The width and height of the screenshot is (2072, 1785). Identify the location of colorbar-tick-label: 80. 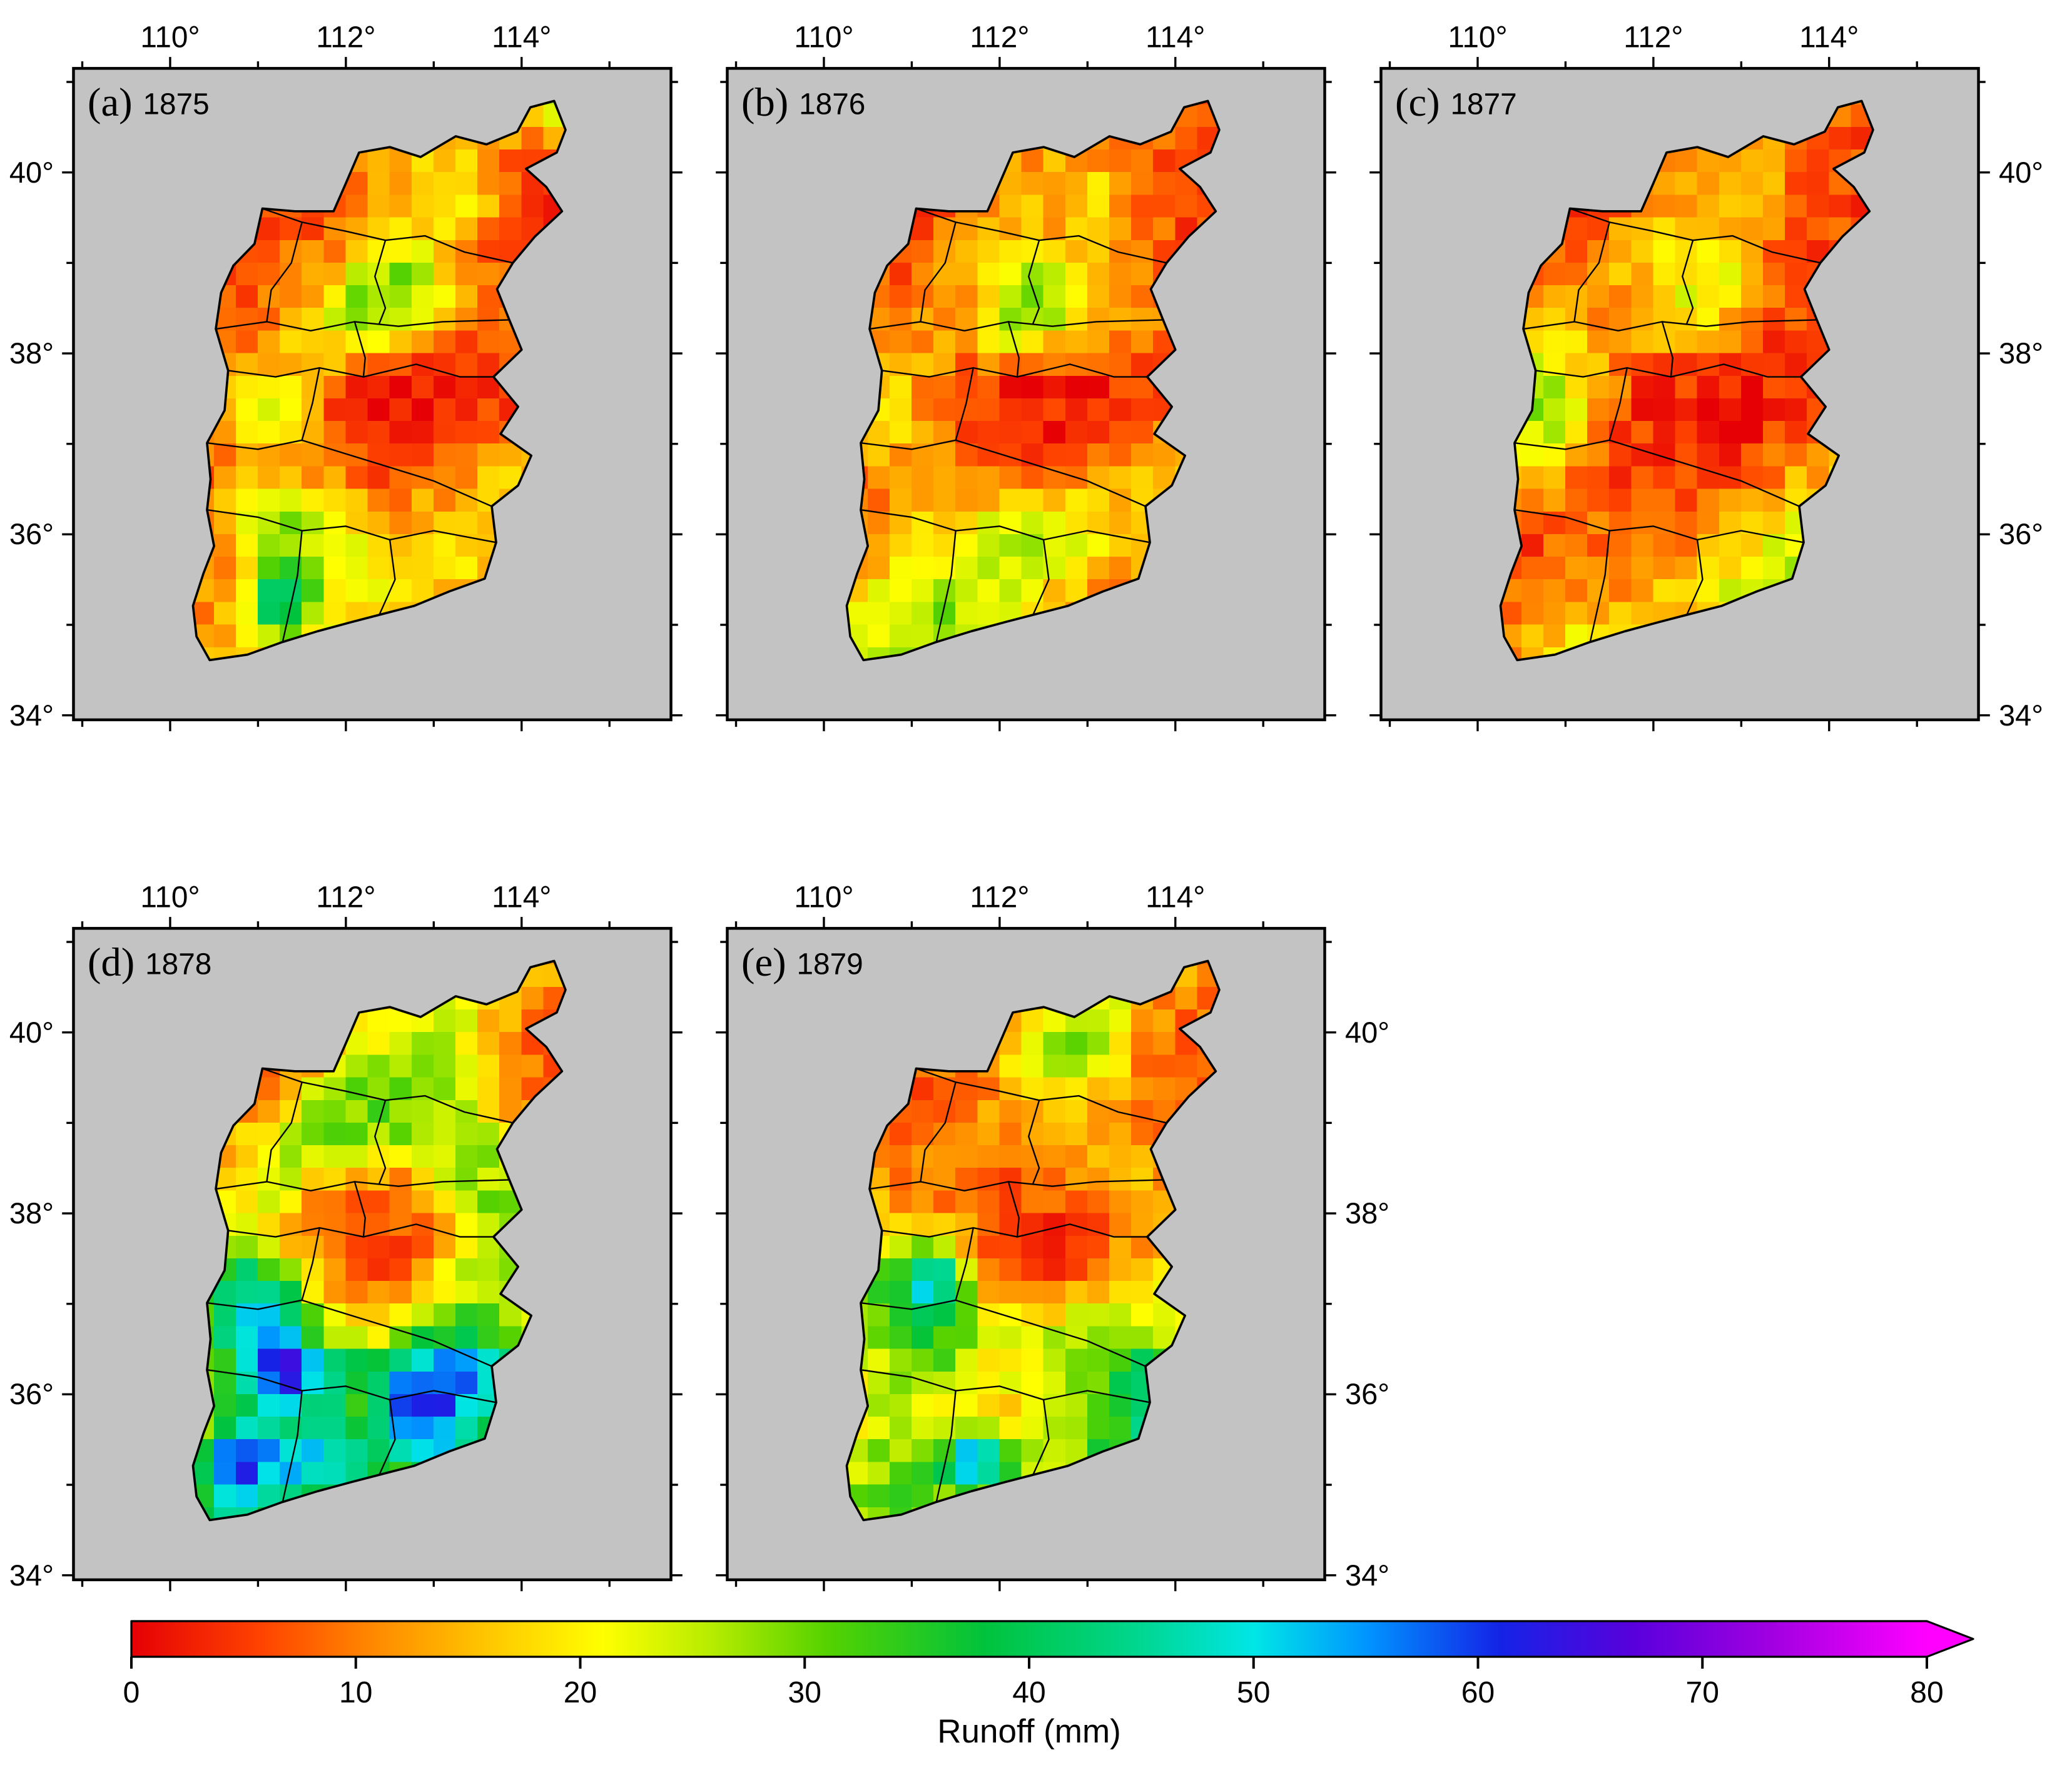
(1926, 1692).